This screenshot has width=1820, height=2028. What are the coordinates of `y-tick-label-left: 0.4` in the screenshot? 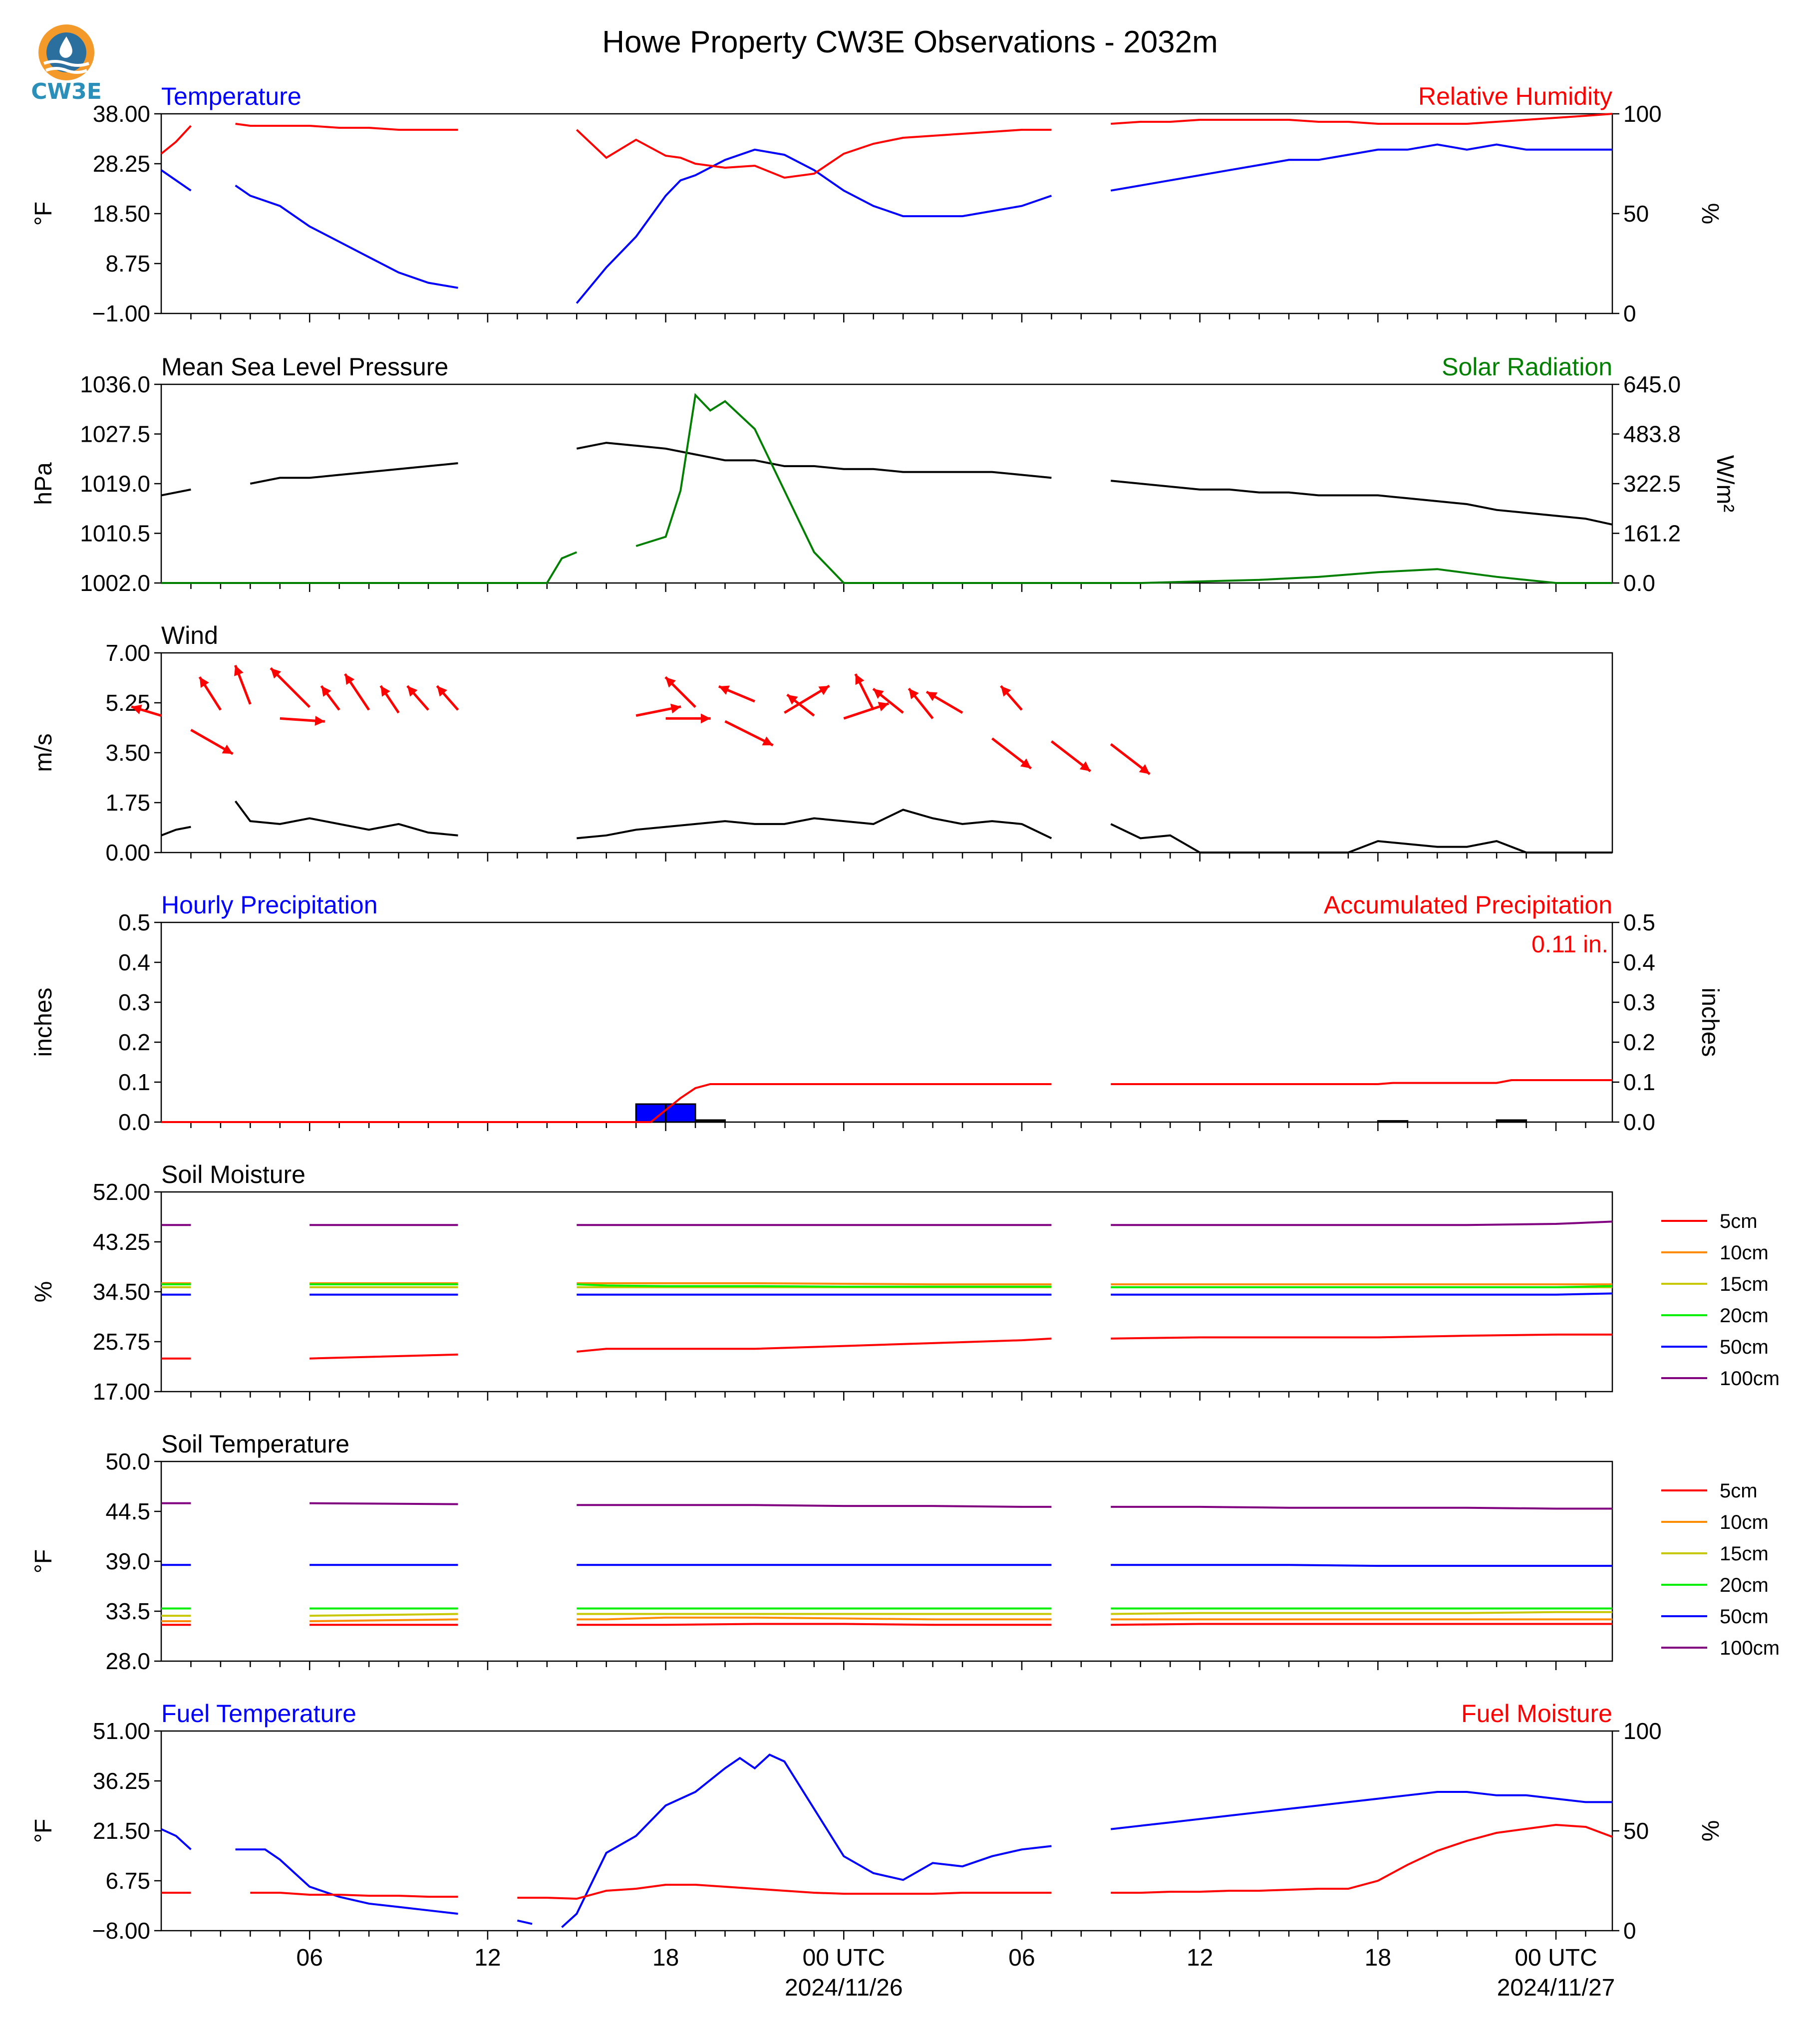 It's located at (134, 962).